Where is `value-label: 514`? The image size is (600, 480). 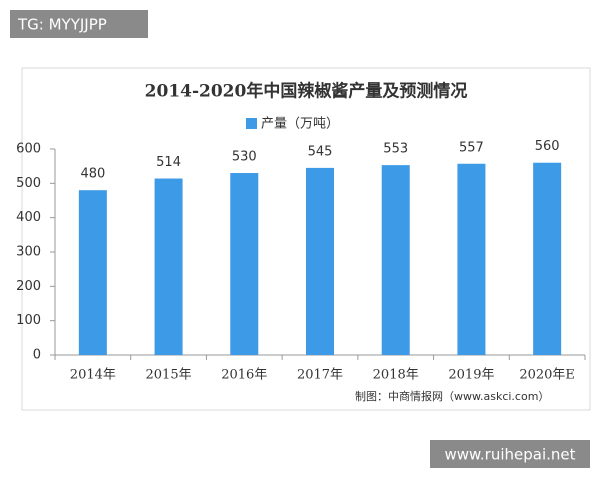 value-label: 514 is located at coordinates (168, 162).